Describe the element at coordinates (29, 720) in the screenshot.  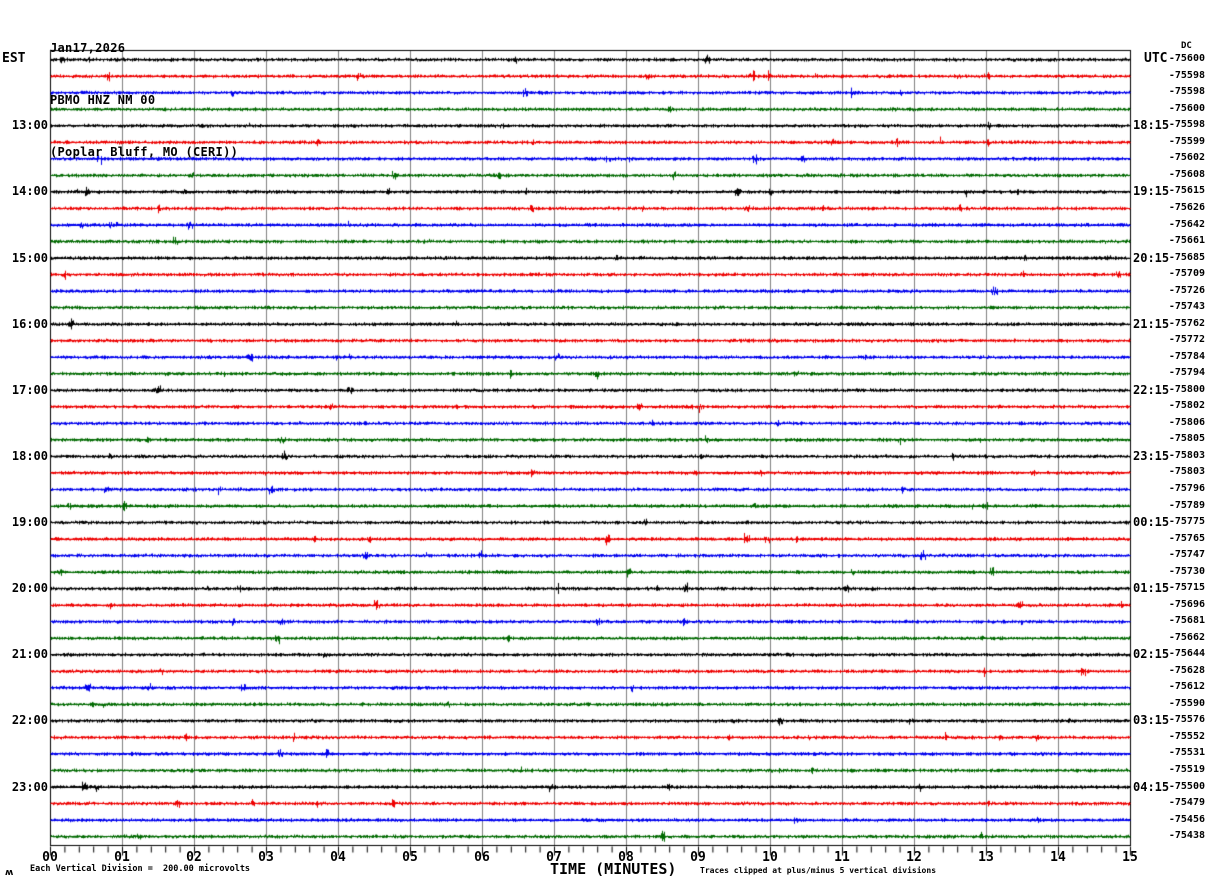
I see `est-hour-label: 22:00` at that location.